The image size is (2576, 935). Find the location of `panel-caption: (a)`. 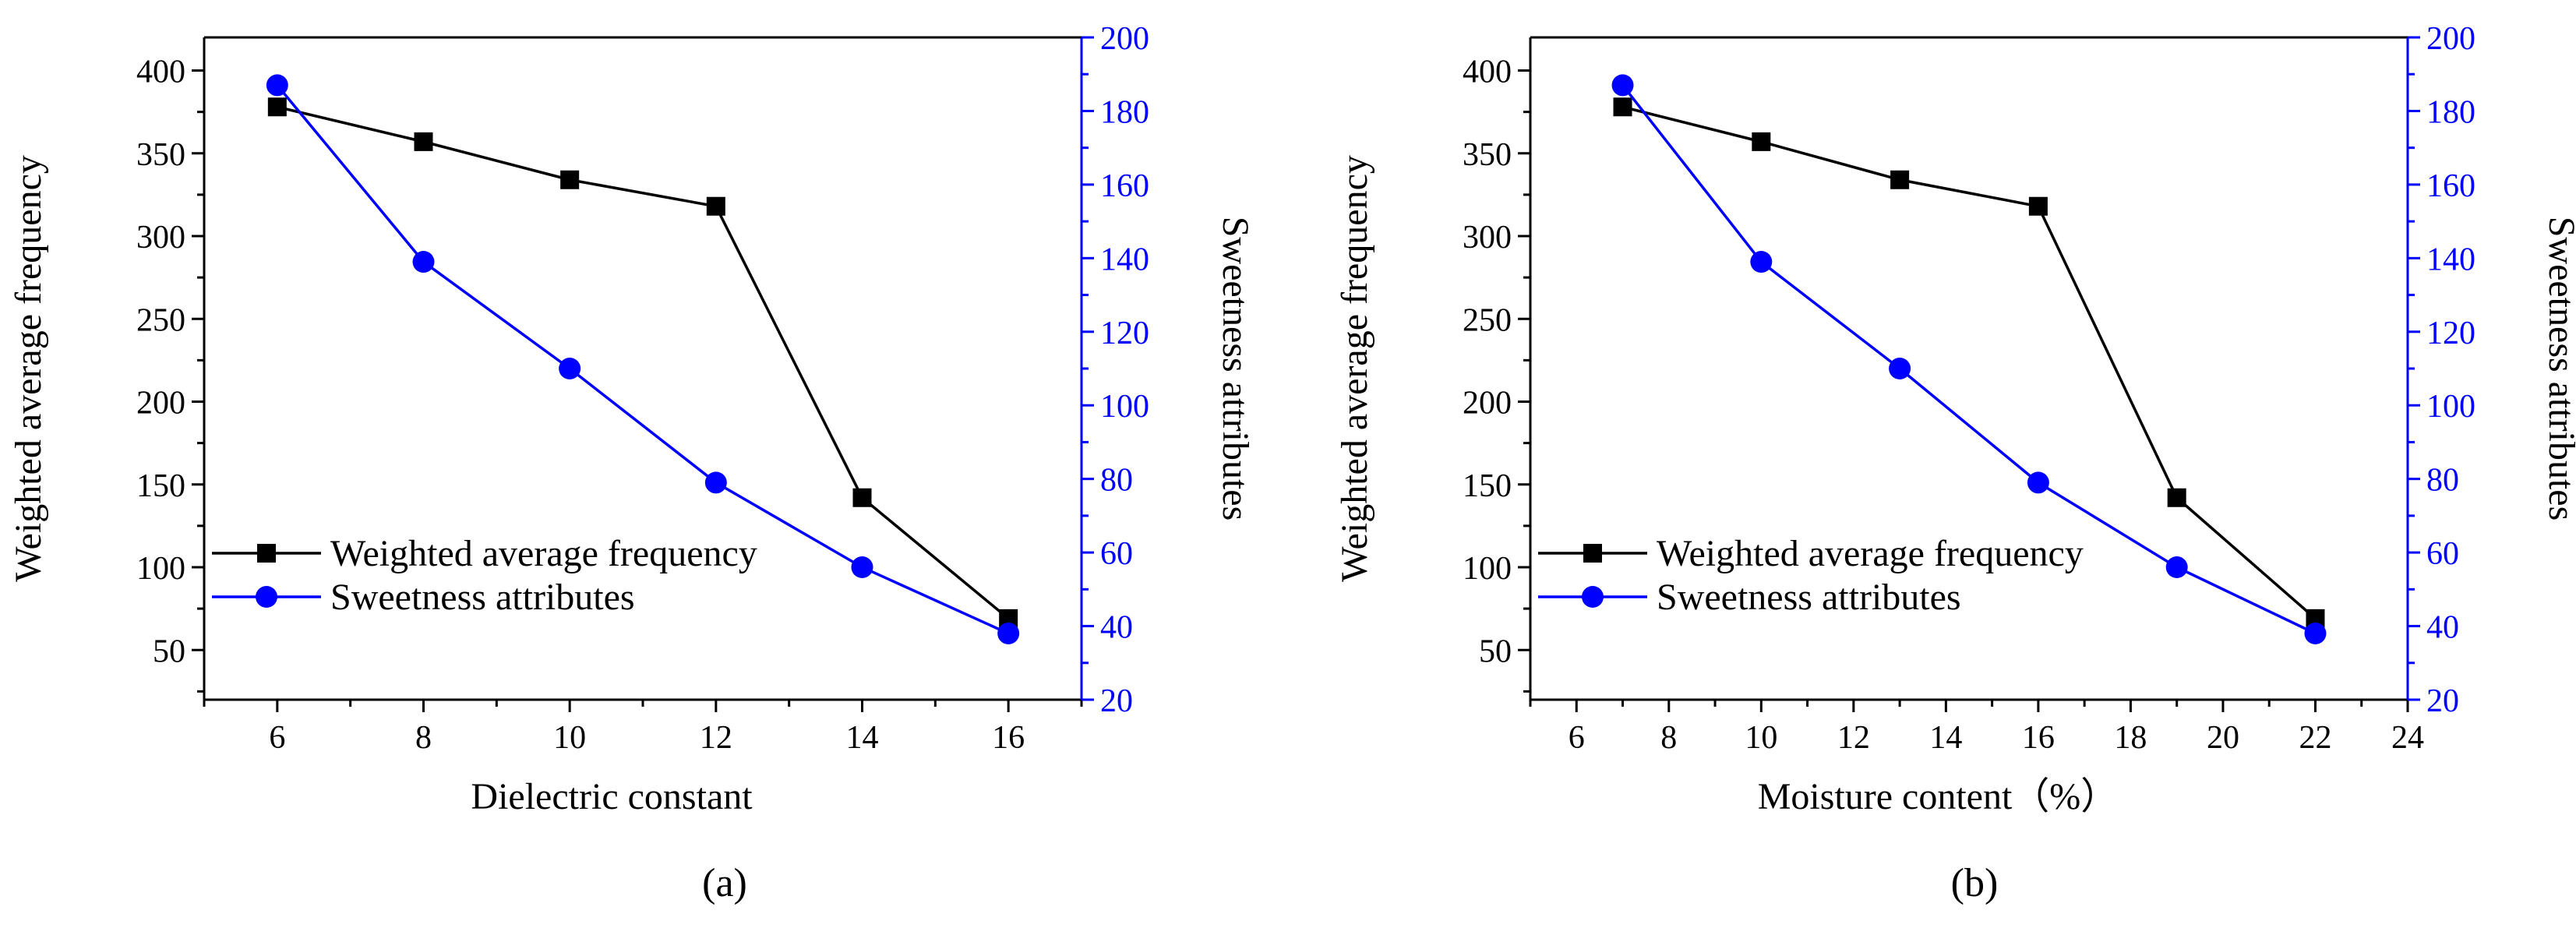

panel-caption: (a) is located at coordinates (724, 883).